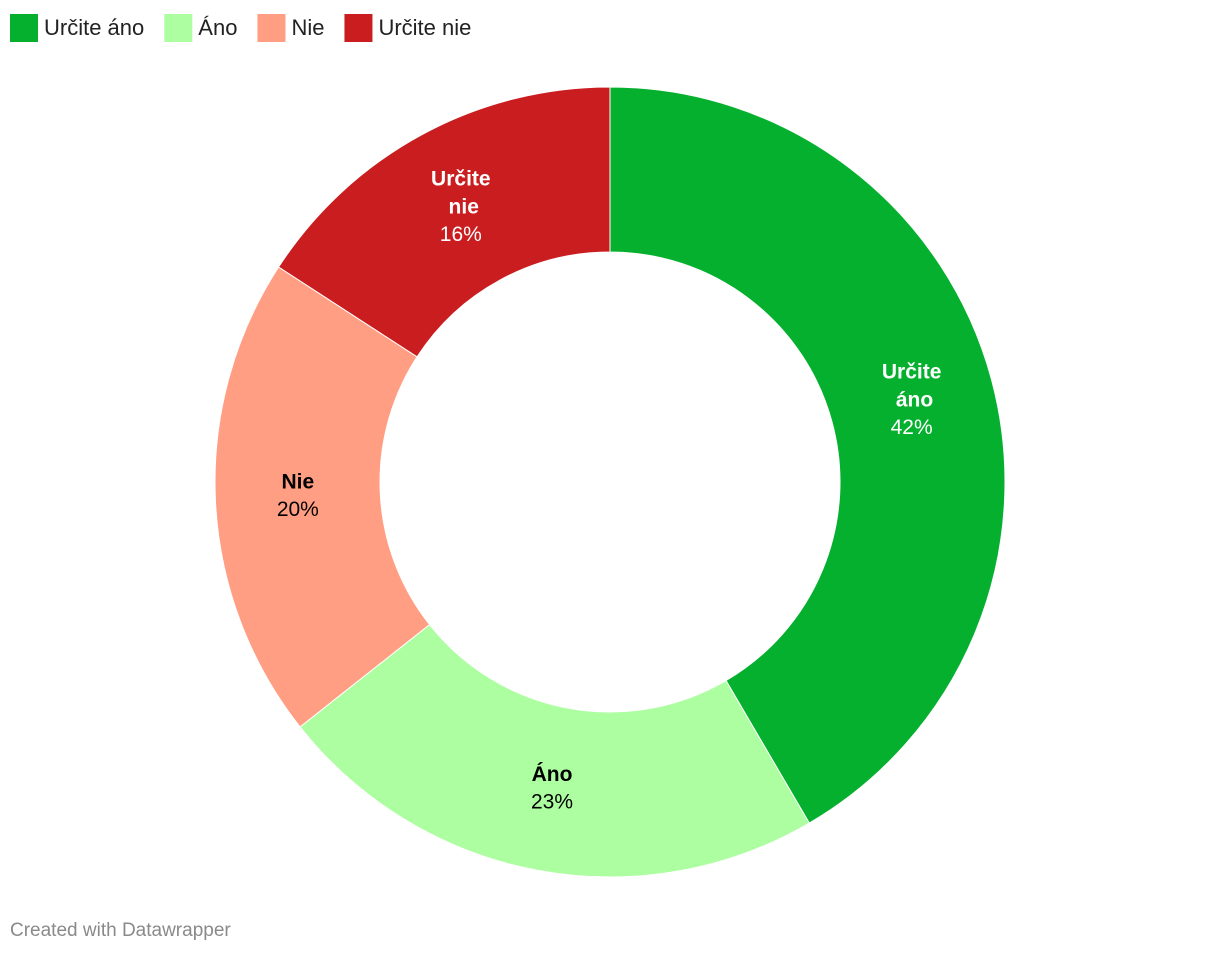  Describe the element at coordinates (424, 27) in the screenshot. I see `legend-text: Určite nie` at that location.